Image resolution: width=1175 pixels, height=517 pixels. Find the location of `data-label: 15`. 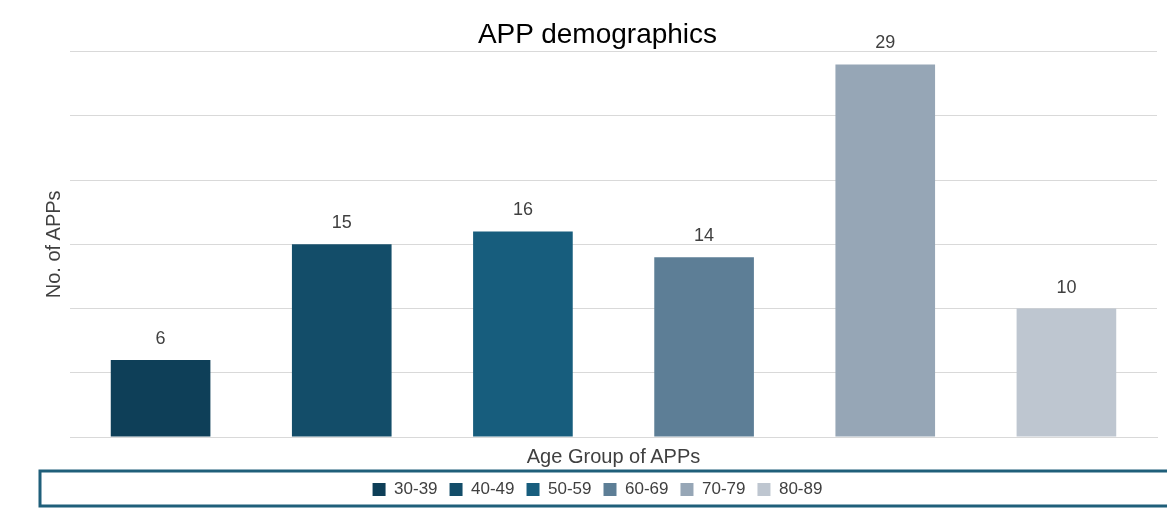

data-label: 15 is located at coordinates (341, 222).